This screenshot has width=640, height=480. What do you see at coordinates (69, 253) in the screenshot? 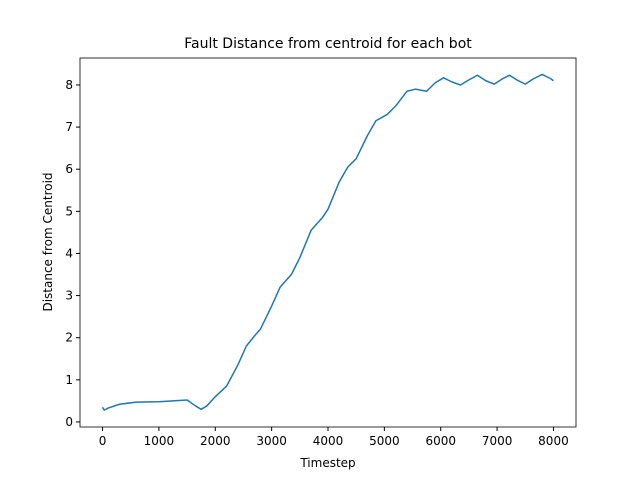
I see `y-tick-label: 4` at bounding box center [69, 253].